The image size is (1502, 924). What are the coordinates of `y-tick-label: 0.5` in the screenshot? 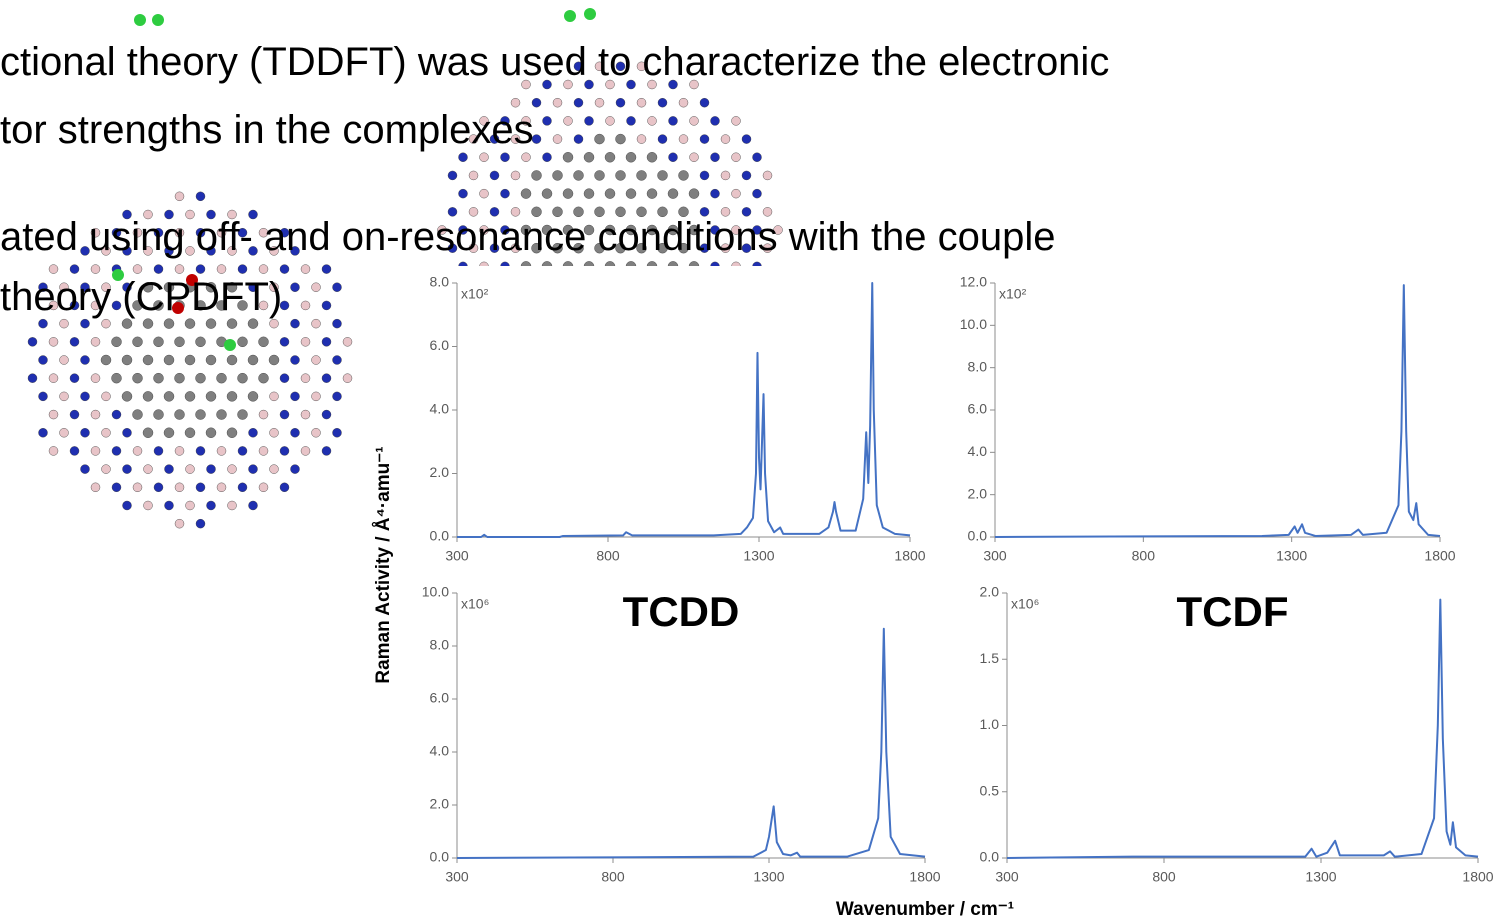 It's located at (990, 790).